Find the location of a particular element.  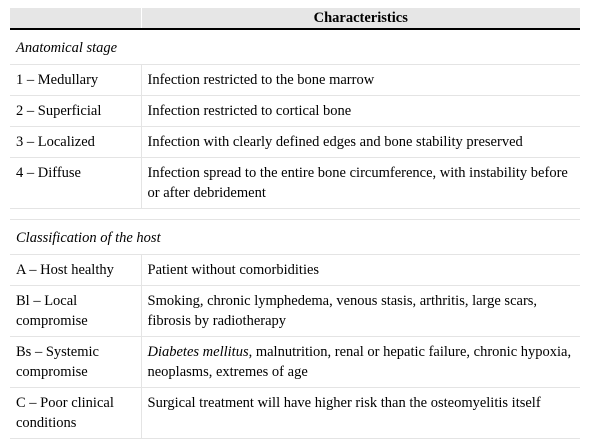

spacer-row is located at coordinates (295, 214).